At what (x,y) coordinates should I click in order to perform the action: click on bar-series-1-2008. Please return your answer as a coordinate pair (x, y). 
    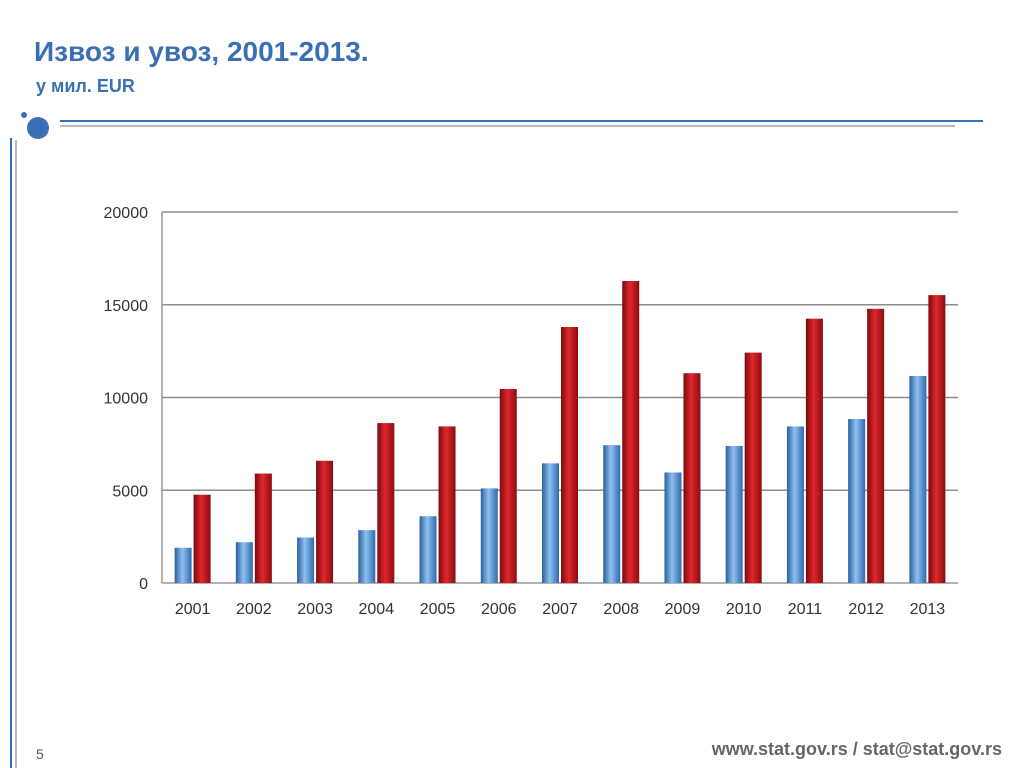
    Looking at the image, I should click on (612, 514).